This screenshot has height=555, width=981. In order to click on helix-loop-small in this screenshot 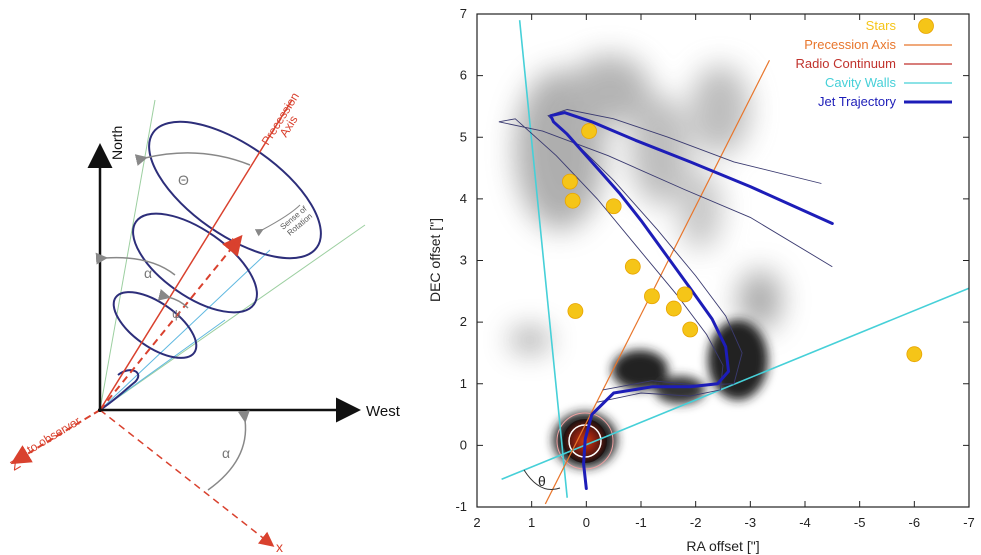, I will do `click(155, 325)`.